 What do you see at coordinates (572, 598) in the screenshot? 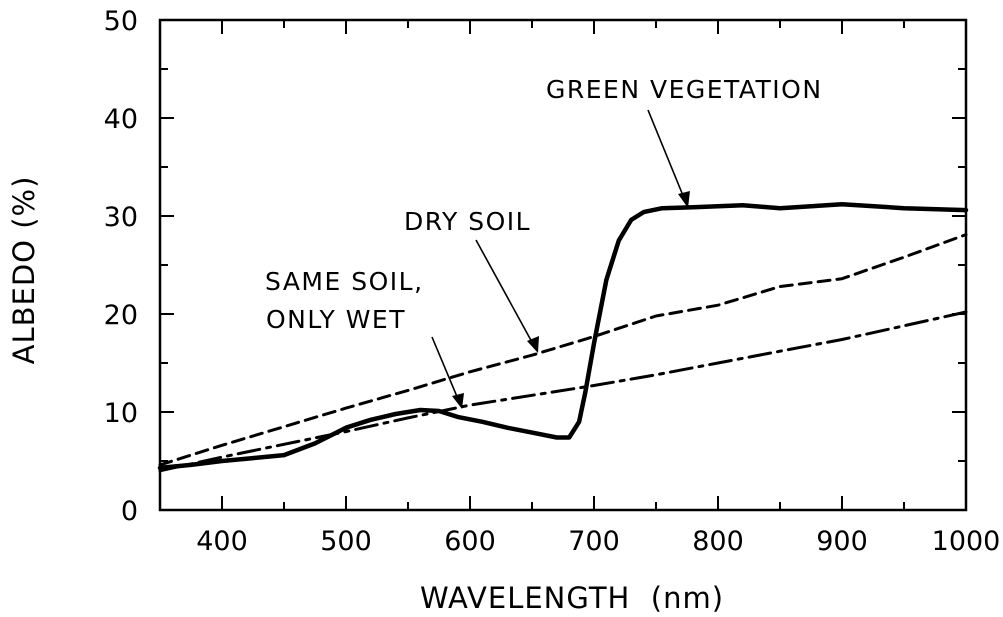
I see `x-axis-title: WAVELENGTH (nm)` at bounding box center [572, 598].